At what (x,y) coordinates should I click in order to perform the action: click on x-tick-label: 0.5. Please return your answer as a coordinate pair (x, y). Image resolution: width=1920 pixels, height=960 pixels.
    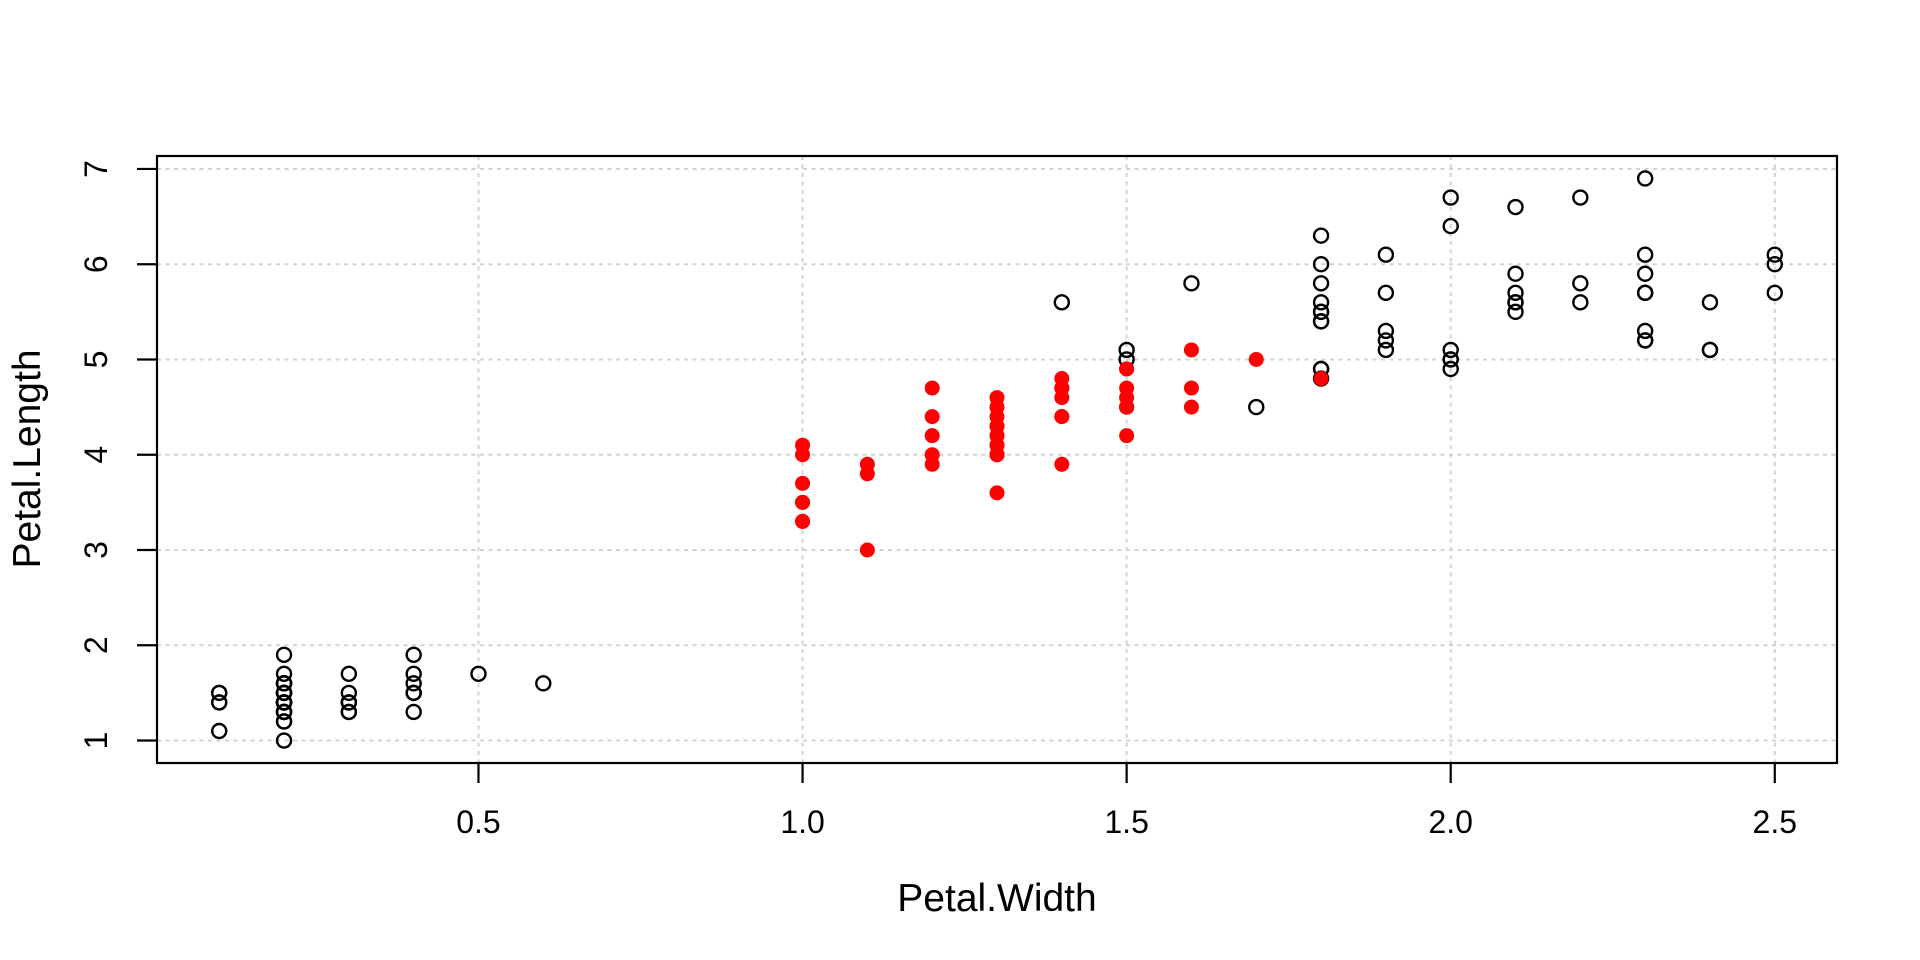
    Looking at the image, I should click on (478, 822).